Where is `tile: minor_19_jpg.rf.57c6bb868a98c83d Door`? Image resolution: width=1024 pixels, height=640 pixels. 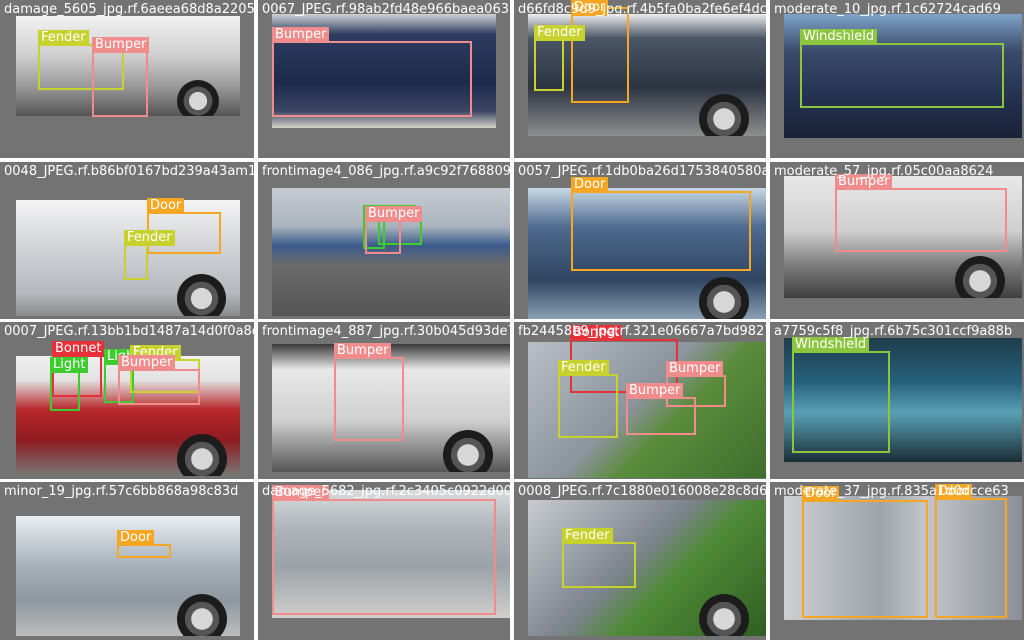
tile: minor_19_jpg.rf.57c6bb868a98c83d Door is located at coordinates (127, 561).